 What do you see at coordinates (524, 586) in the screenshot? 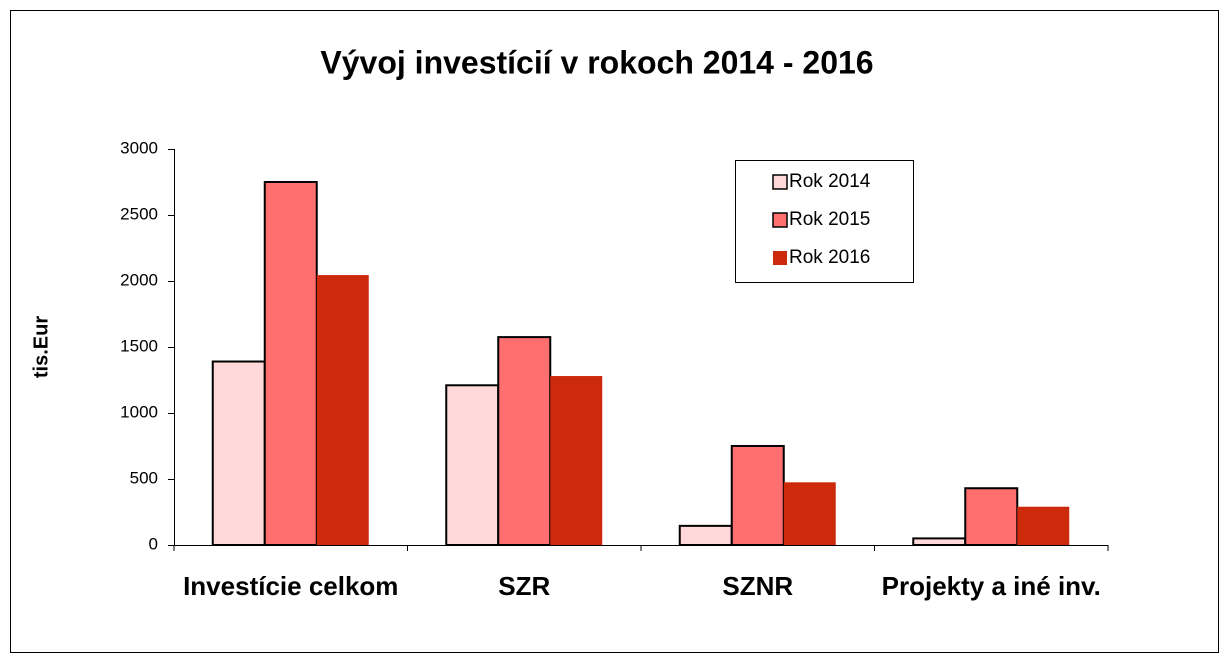
I see `x-tick-label: SZR` at bounding box center [524, 586].